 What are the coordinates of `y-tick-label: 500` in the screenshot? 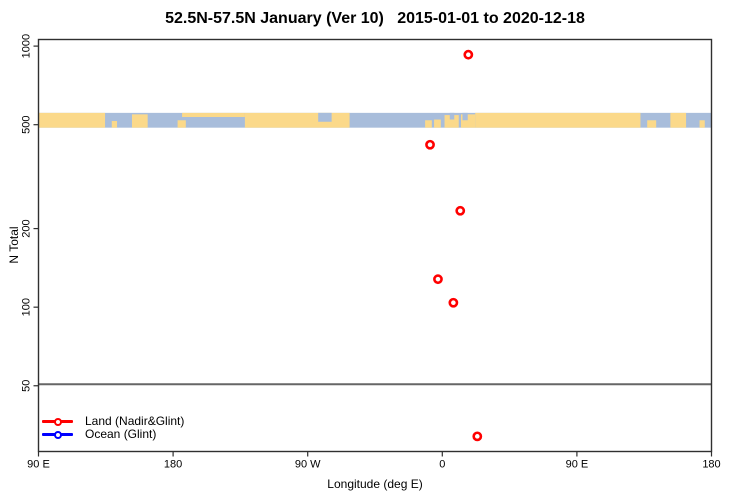 It's located at (27, 125).